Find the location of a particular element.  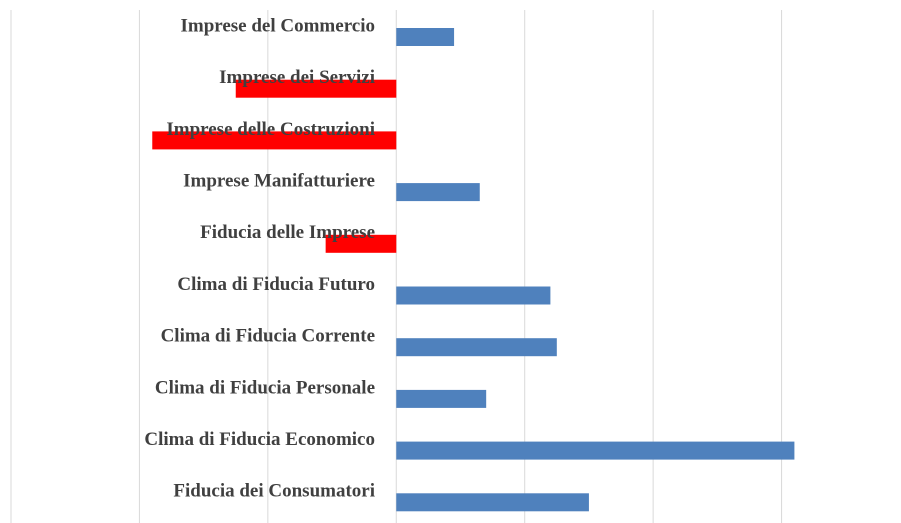

category-label: Clima di Fiducia Futuro is located at coordinates (276, 284).